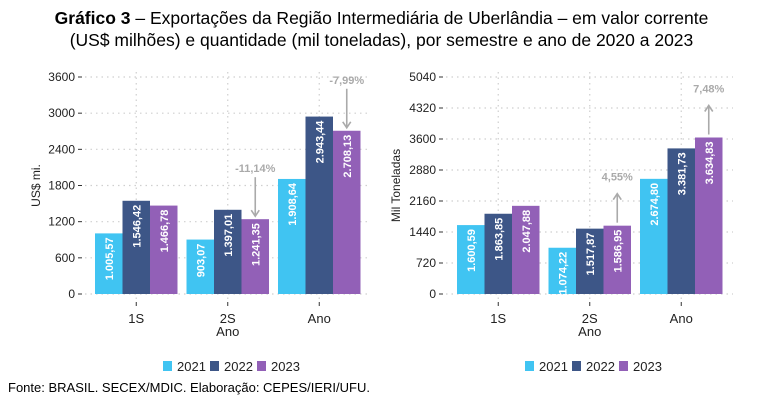  What do you see at coordinates (563, 273) in the screenshot?
I see `data-label: 1.074,22` at bounding box center [563, 273].